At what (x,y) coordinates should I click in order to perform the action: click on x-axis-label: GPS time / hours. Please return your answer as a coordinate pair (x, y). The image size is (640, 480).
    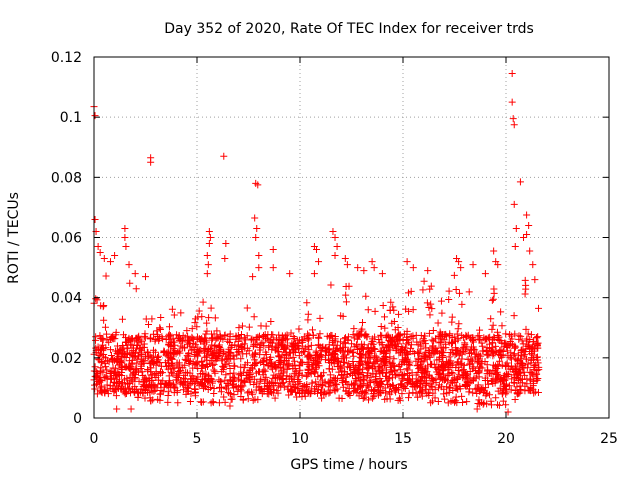
    Looking at the image, I should click on (348, 465).